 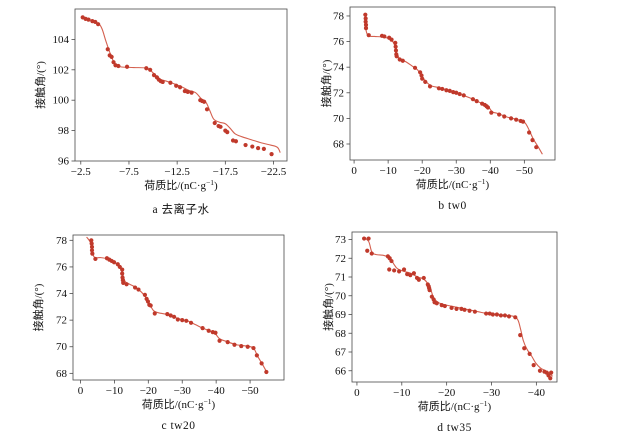 What do you see at coordinates (129, 172) in the screenshot?
I see `x-tick-label: −7.5` at bounding box center [129, 172].